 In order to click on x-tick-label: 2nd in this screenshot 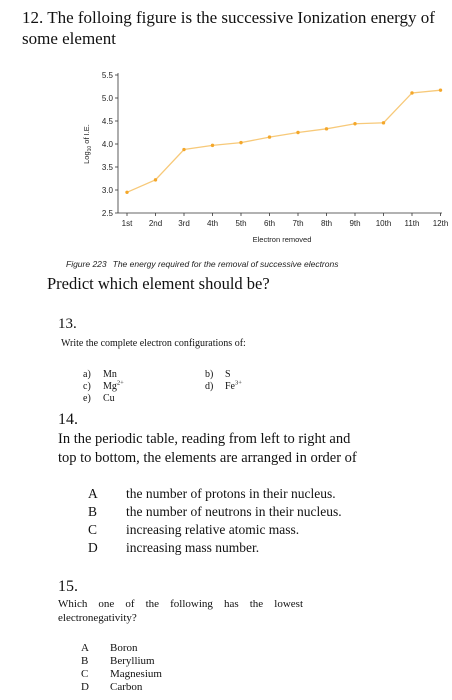, I will do `click(155, 223)`.